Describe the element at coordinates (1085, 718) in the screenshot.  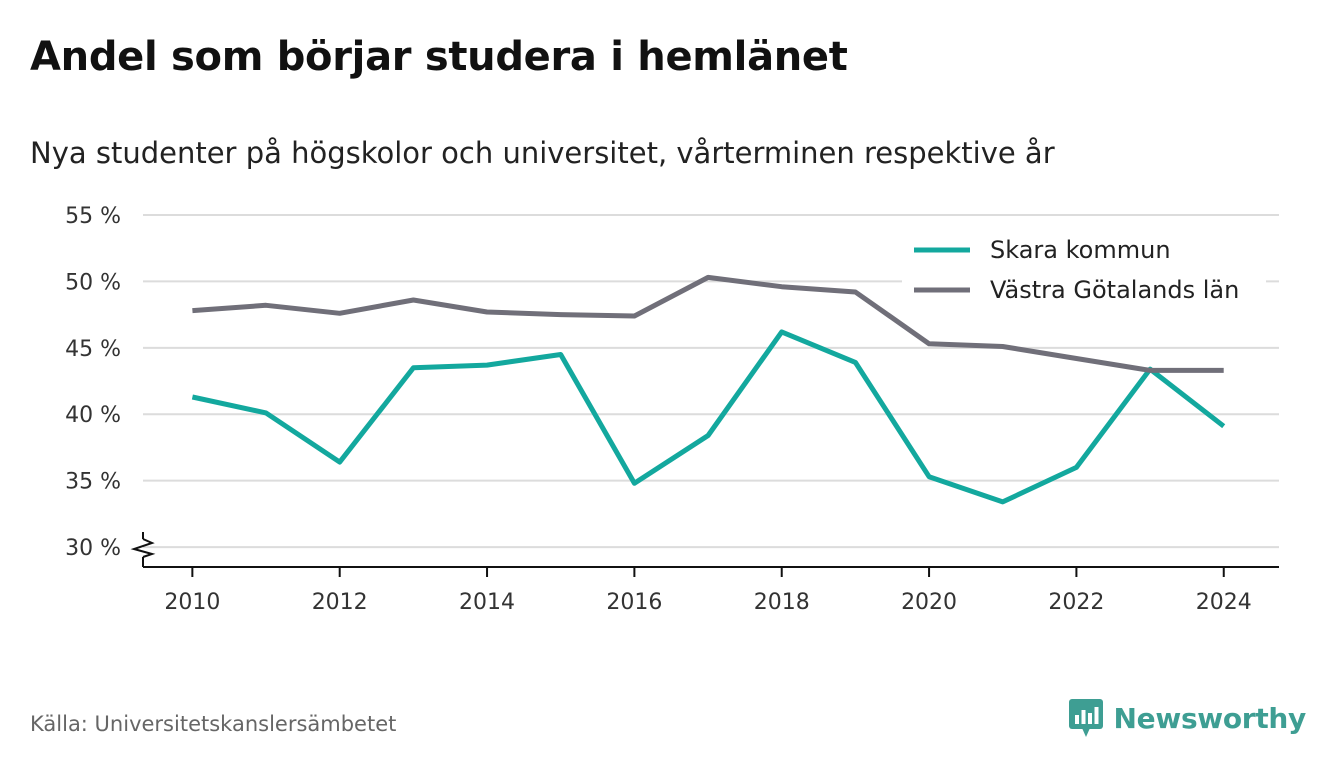
I see `bar-chart-speech-bubble-icon` at that location.